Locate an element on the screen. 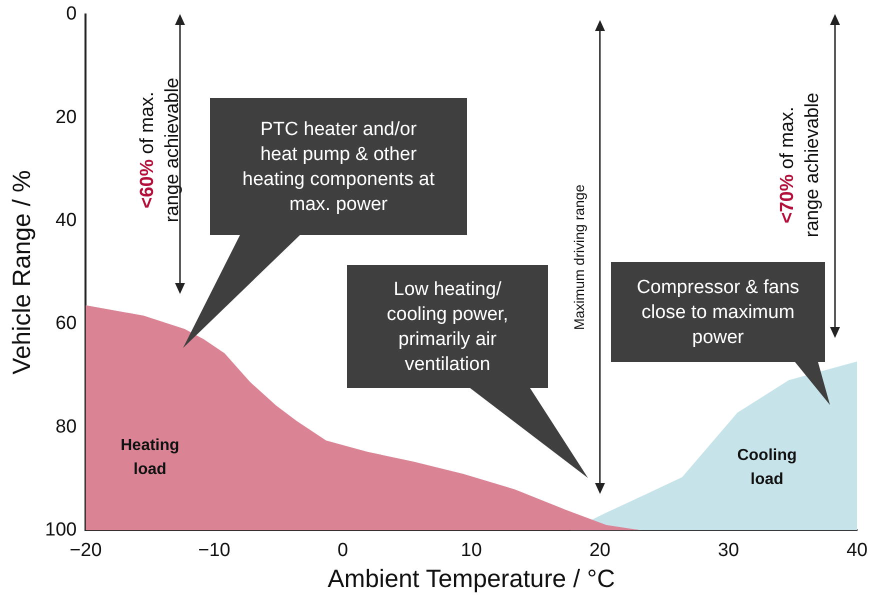 This screenshot has width=873, height=595. y-tick-label: 20 is located at coordinates (66, 117).